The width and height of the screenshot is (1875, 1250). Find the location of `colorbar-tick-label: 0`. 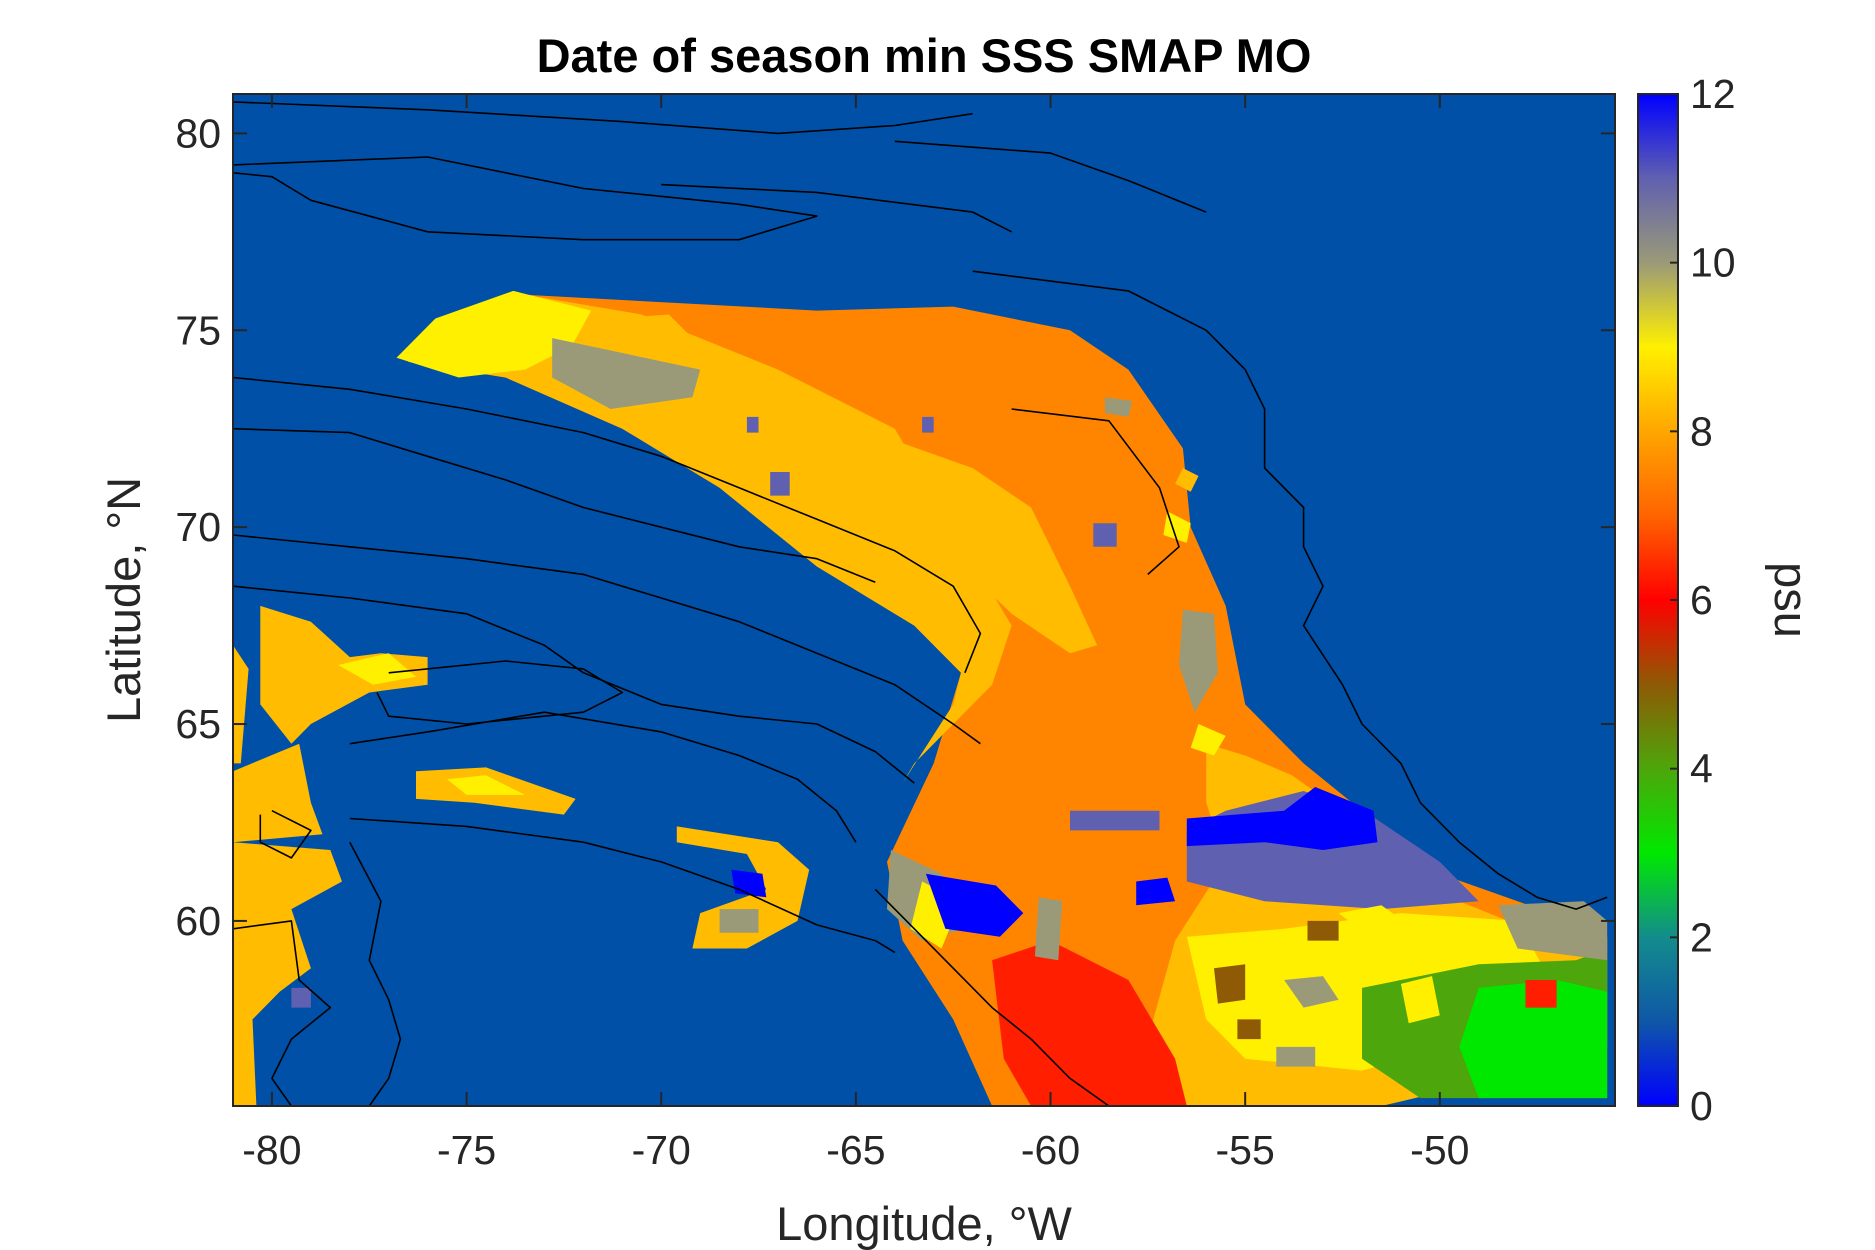

colorbar-tick-label: 0 is located at coordinates (1701, 1106).